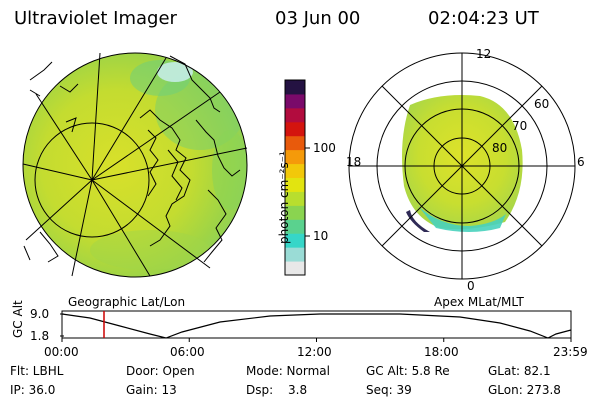  Describe the element at coordinates (483, 18) in the screenshot. I see `time-label: 02:04:23 UT` at that location.